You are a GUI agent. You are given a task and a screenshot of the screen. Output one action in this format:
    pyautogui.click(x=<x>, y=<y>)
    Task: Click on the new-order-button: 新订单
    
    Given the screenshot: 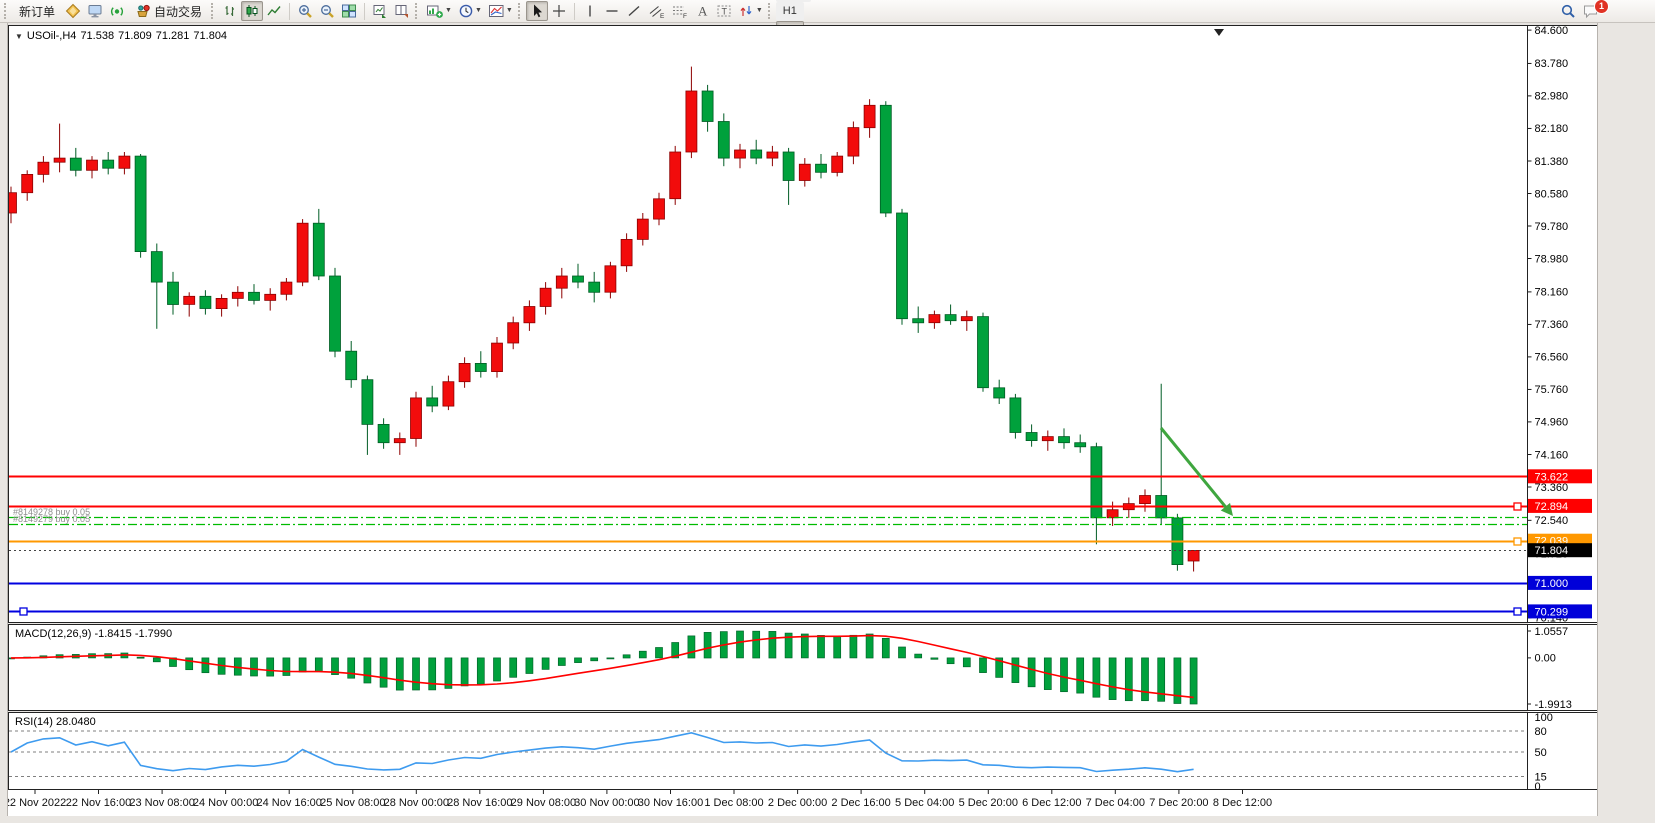 What is the action you would take?
    pyautogui.click(x=37, y=11)
    